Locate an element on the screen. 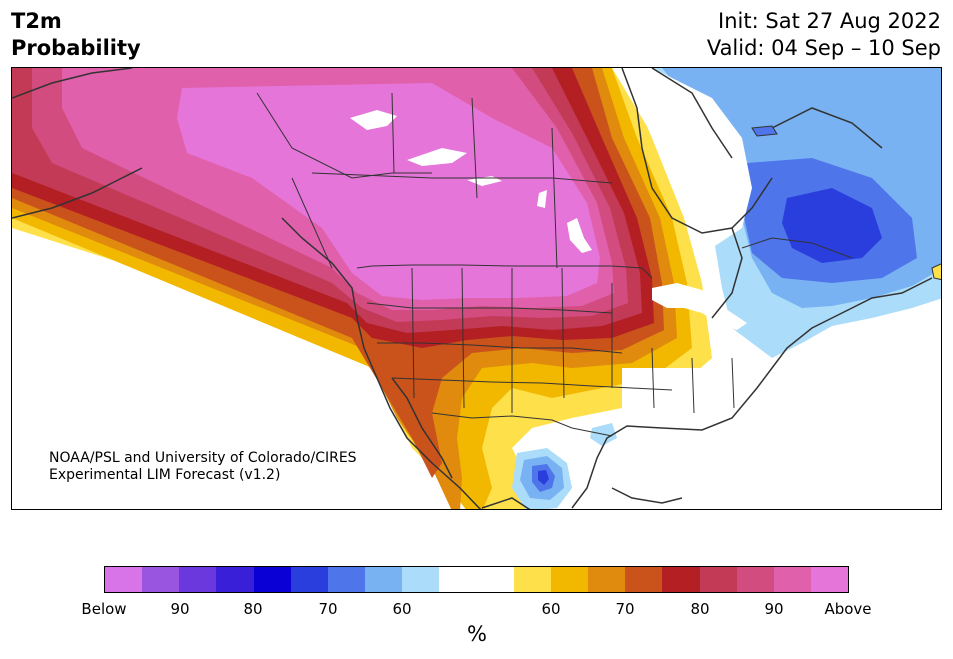  lake-winnipeg is located at coordinates (579, 235).